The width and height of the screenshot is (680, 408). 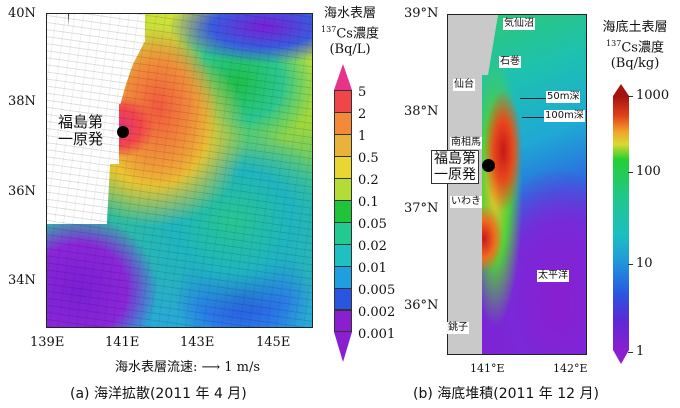 I want to click on lon-label-139e: 139E, so click(x=47, y=342).